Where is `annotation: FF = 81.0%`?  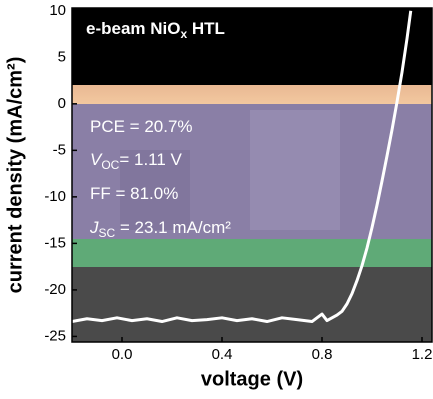
annotation: FF = 81.0% is located at coordinates (134, 193).